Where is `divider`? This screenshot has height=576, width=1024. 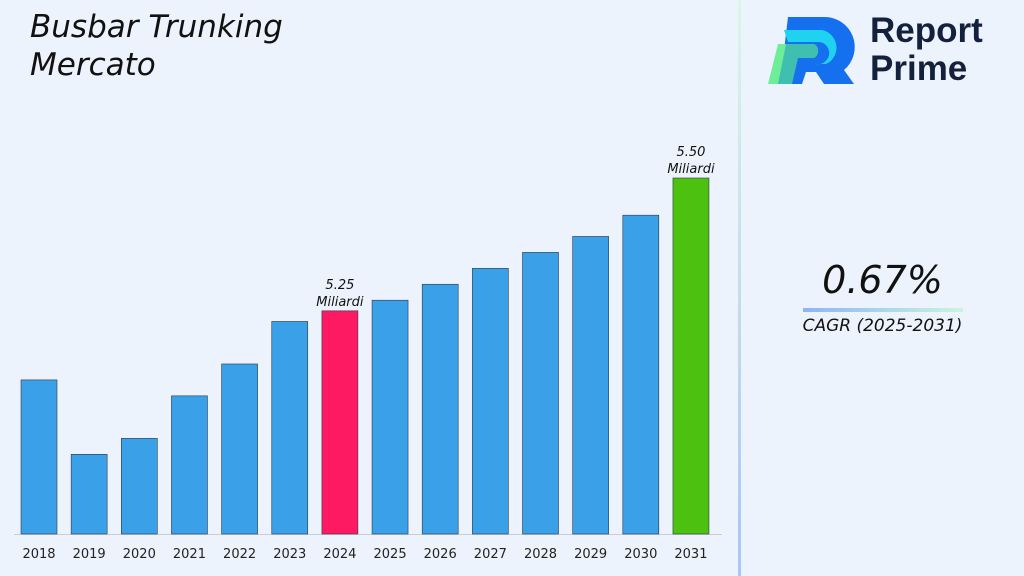 divider is located at coordinates (739, 288).